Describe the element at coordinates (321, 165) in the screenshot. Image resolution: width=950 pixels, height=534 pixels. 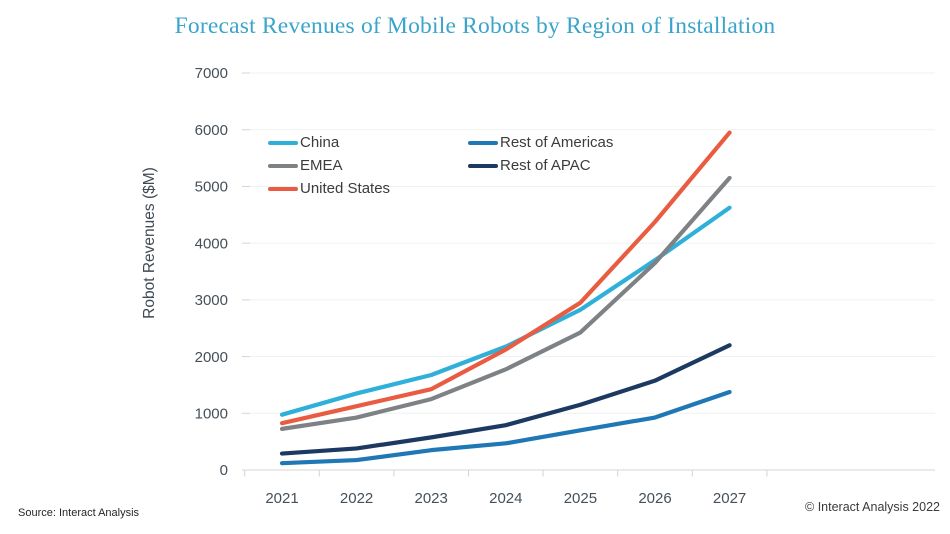
I see `legend-label: EMEA` at that location.